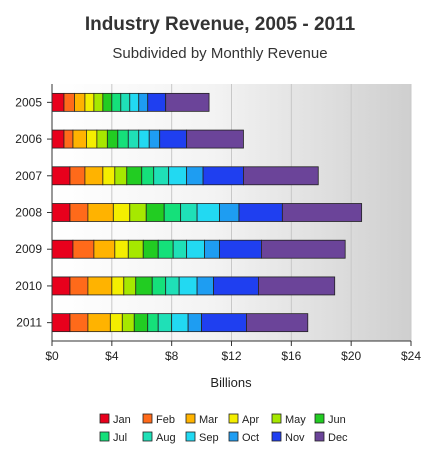 This screenshot has width=440, height=464. Describe the element at coordinates (297, 286) in the screenshot. I see `bar-2010-dec` at that location.